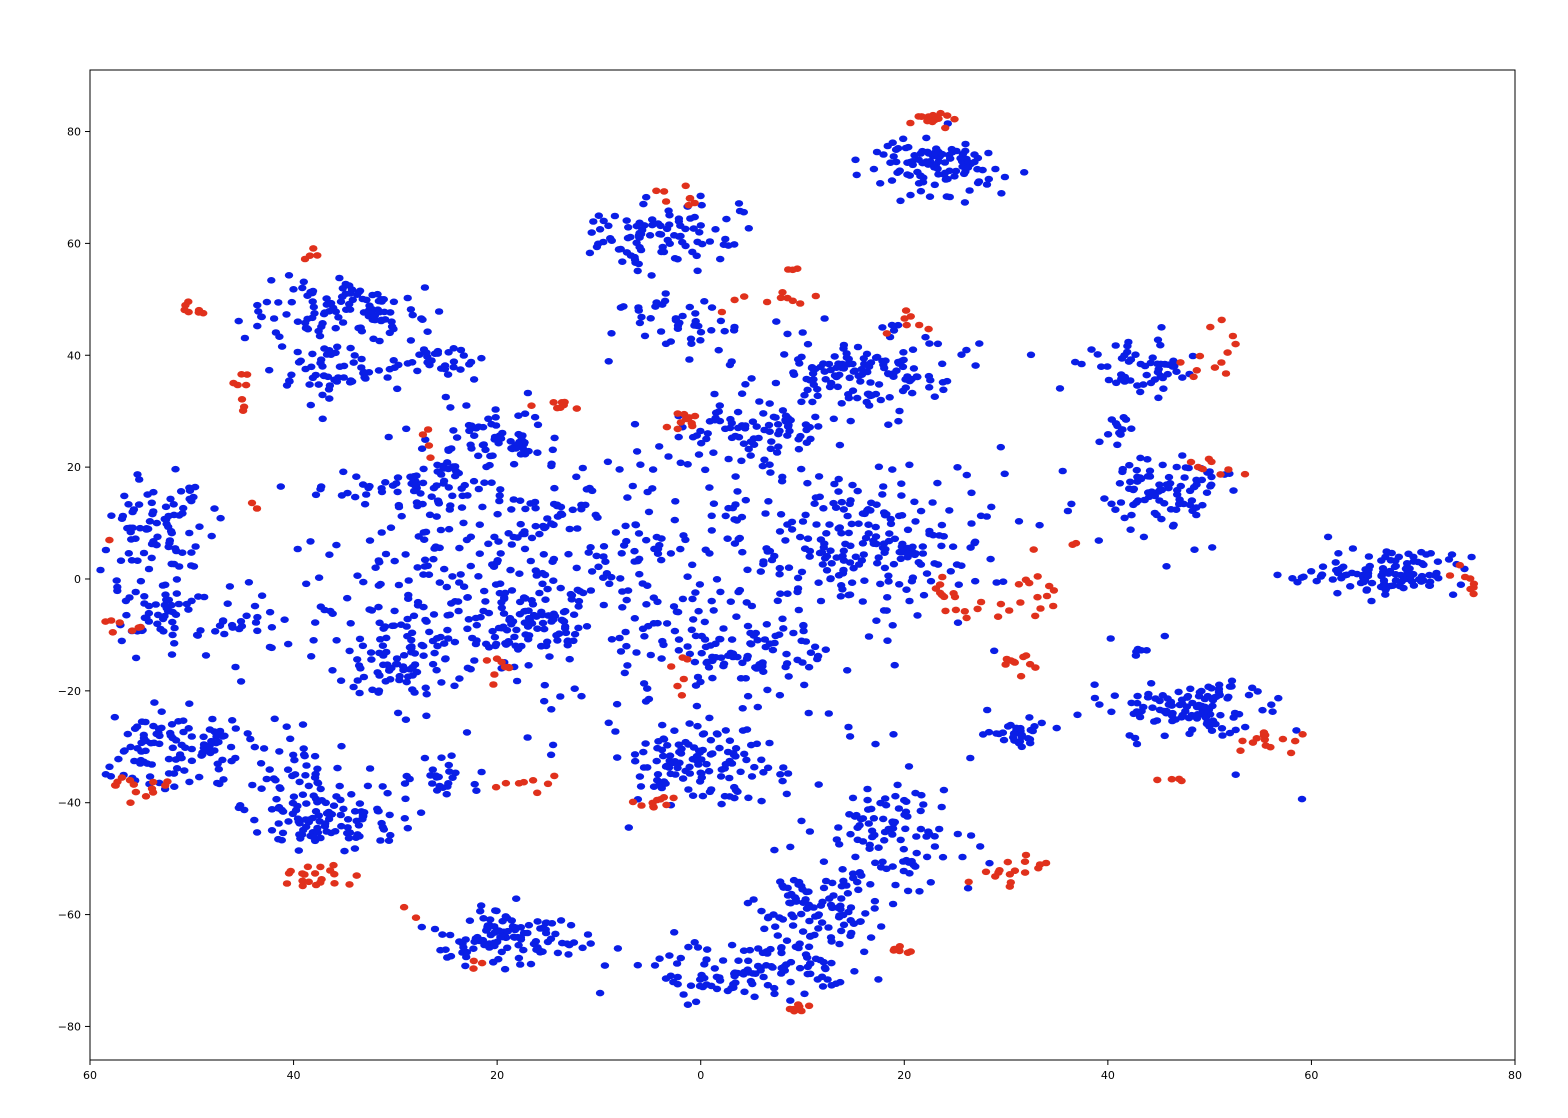 The height and width of the screenshot is (1118, 1568). What do you see at coordinates (802, 1071) in the screenshot?
I see `x-axis: 60 40 20 0 20 40 60 80` at bounding box center [802, 1071].